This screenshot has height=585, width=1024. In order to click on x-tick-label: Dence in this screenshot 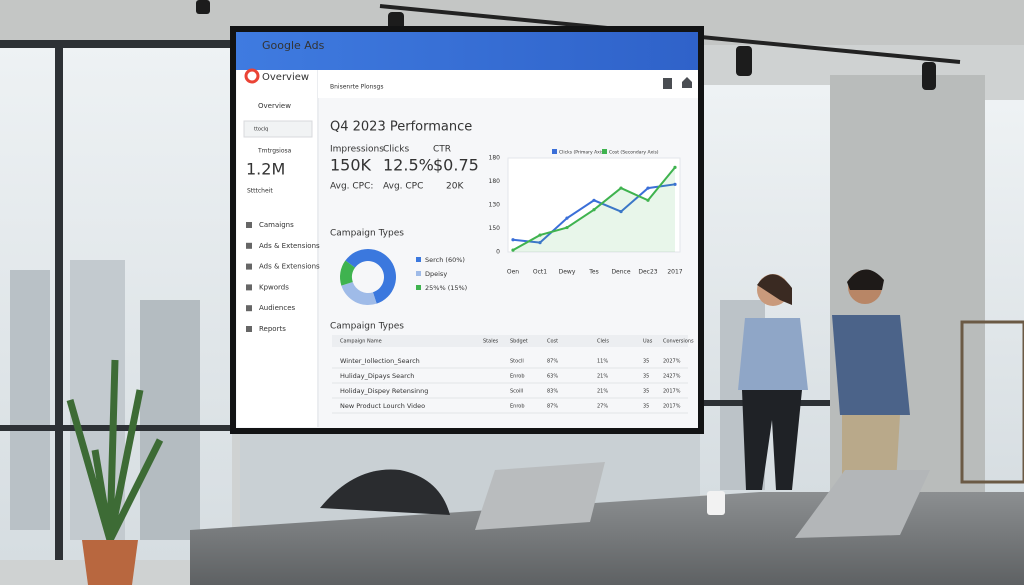, I will do `click(620, 272)`.